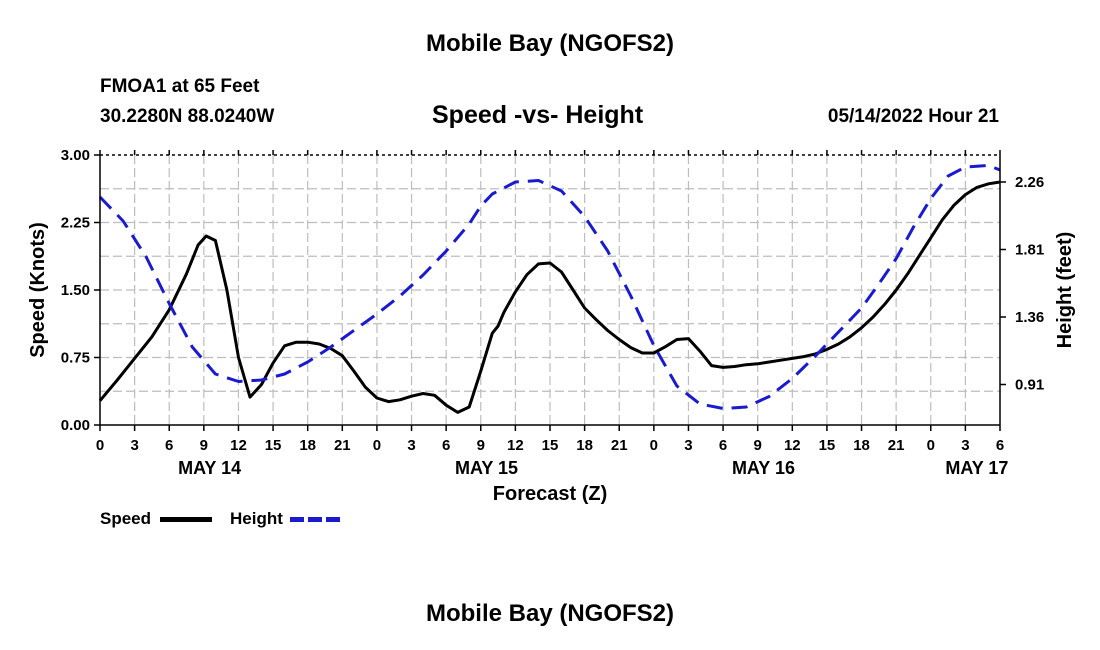 This screenshot has height=650, width=1100. I want to click on y-axis-title: Speed (Knots), so click(38, 290).